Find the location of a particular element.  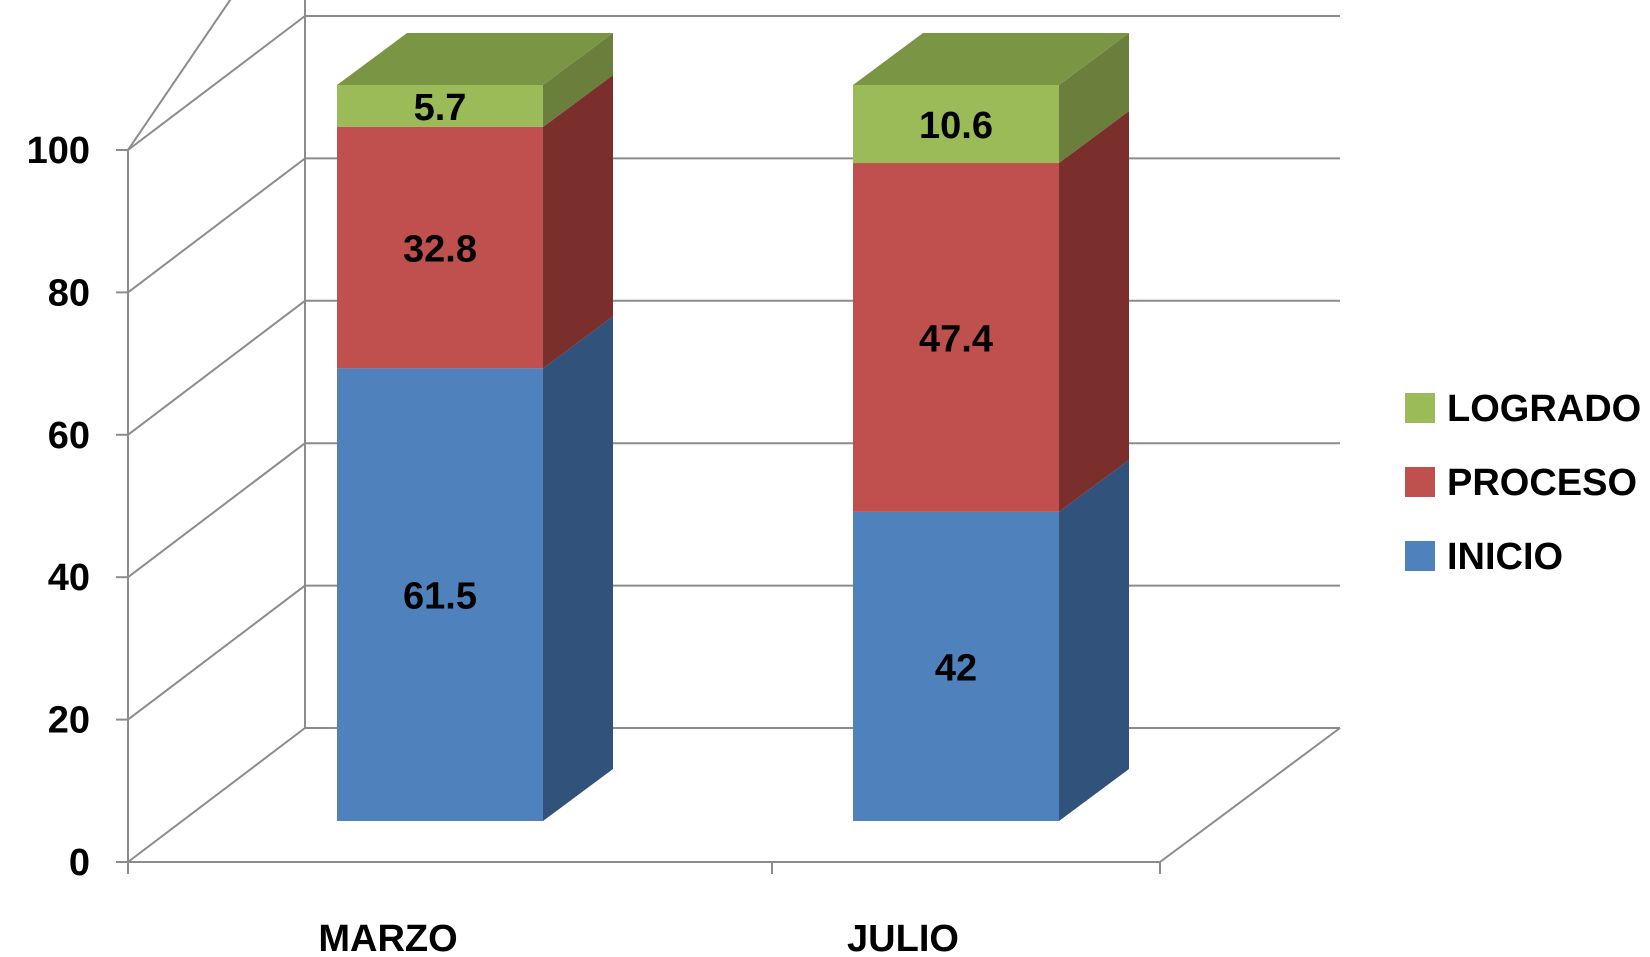

gridline-side-top is located at coordinates (179, 75).